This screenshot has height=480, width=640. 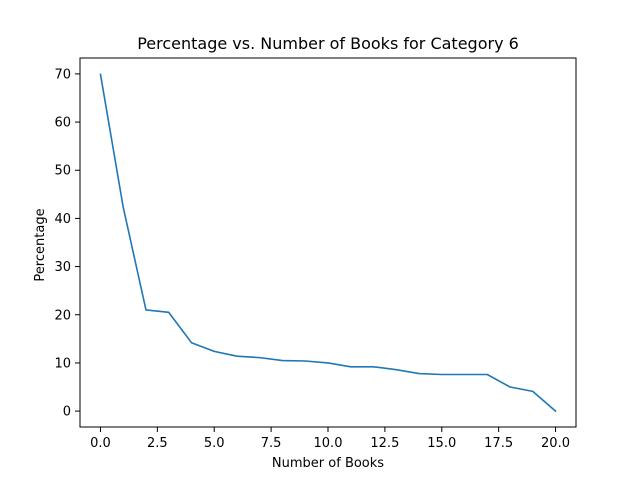 I want to click on y-tick-label: 50, so click(x=62, y=171).